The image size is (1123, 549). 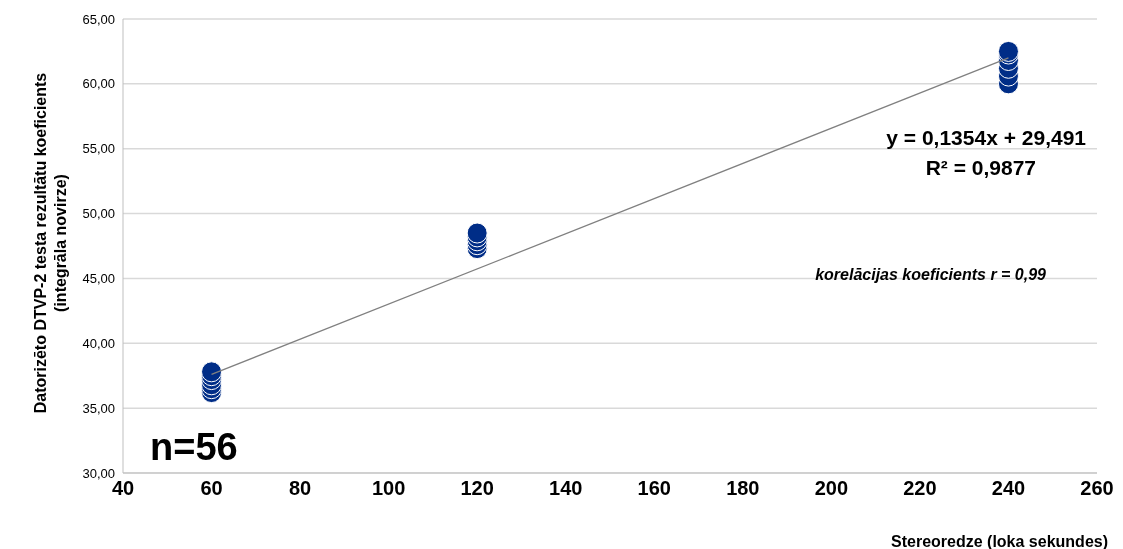 I want to click on y-tick-label: 50,00, so click(x=98, y=214).